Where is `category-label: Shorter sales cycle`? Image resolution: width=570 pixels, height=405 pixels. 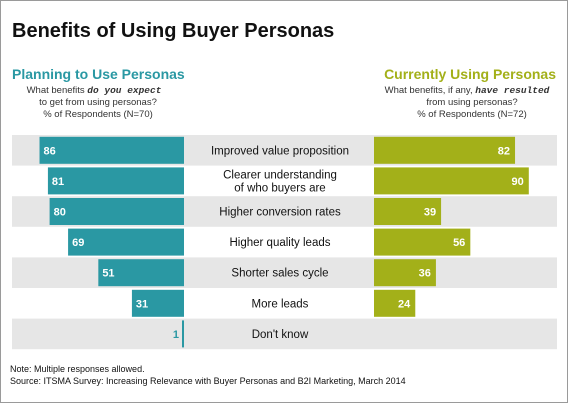 category-label: Shorter sales cycle is located at coordinates (279, 274).